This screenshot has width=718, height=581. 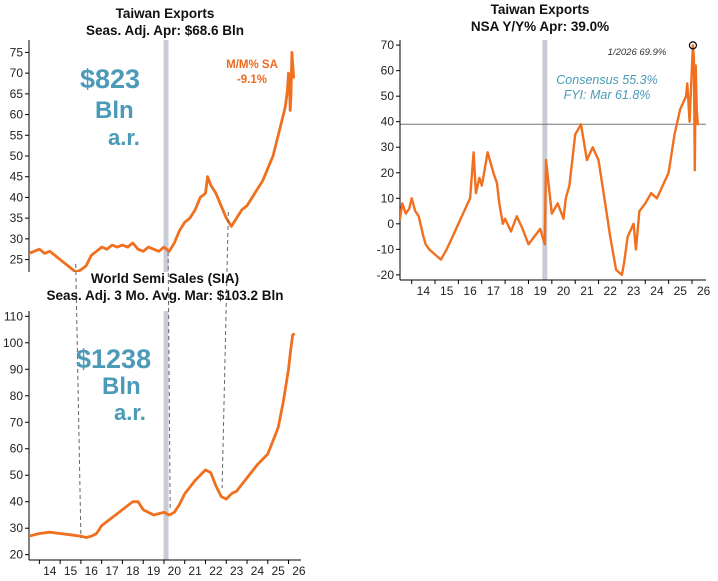 I want to click on y-tick-label: 10, so click(x=388, y=198).